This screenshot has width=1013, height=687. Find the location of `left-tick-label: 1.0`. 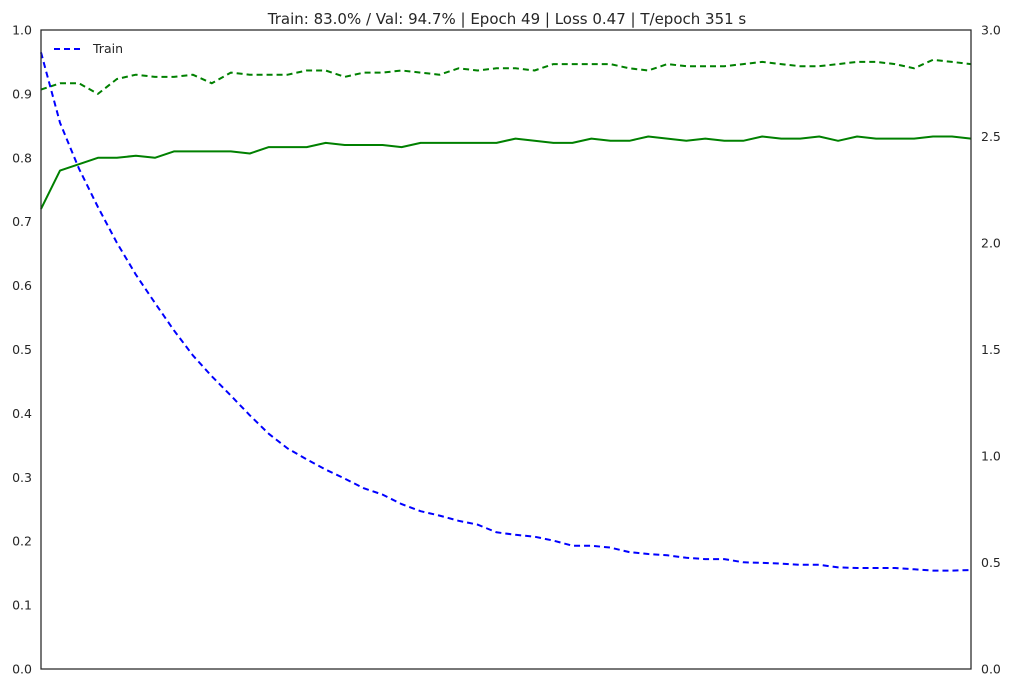

left-tick-label: 1.0 is located at coordinates (22, 30).